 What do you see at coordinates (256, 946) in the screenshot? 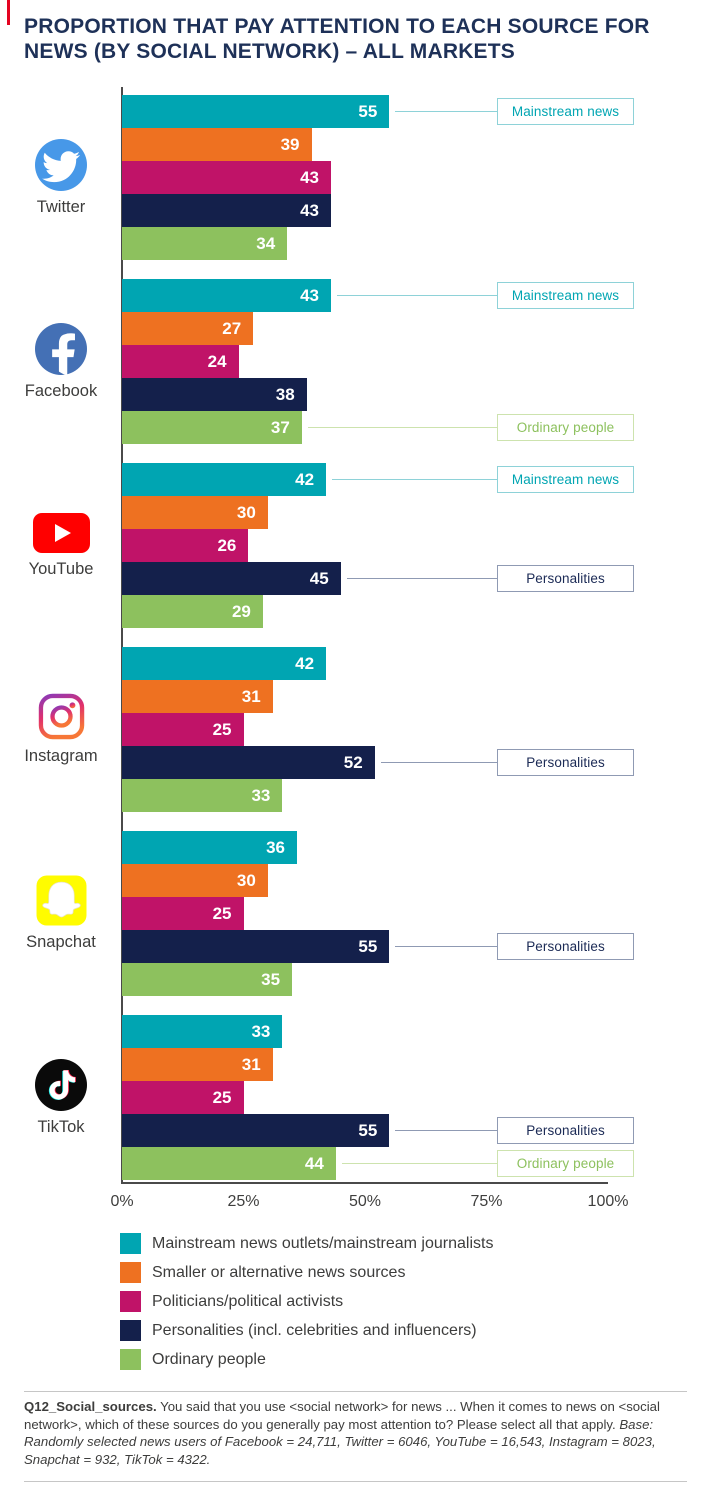
I see `bar-snapchat-s3: 55` at bounding box center [256, 946].